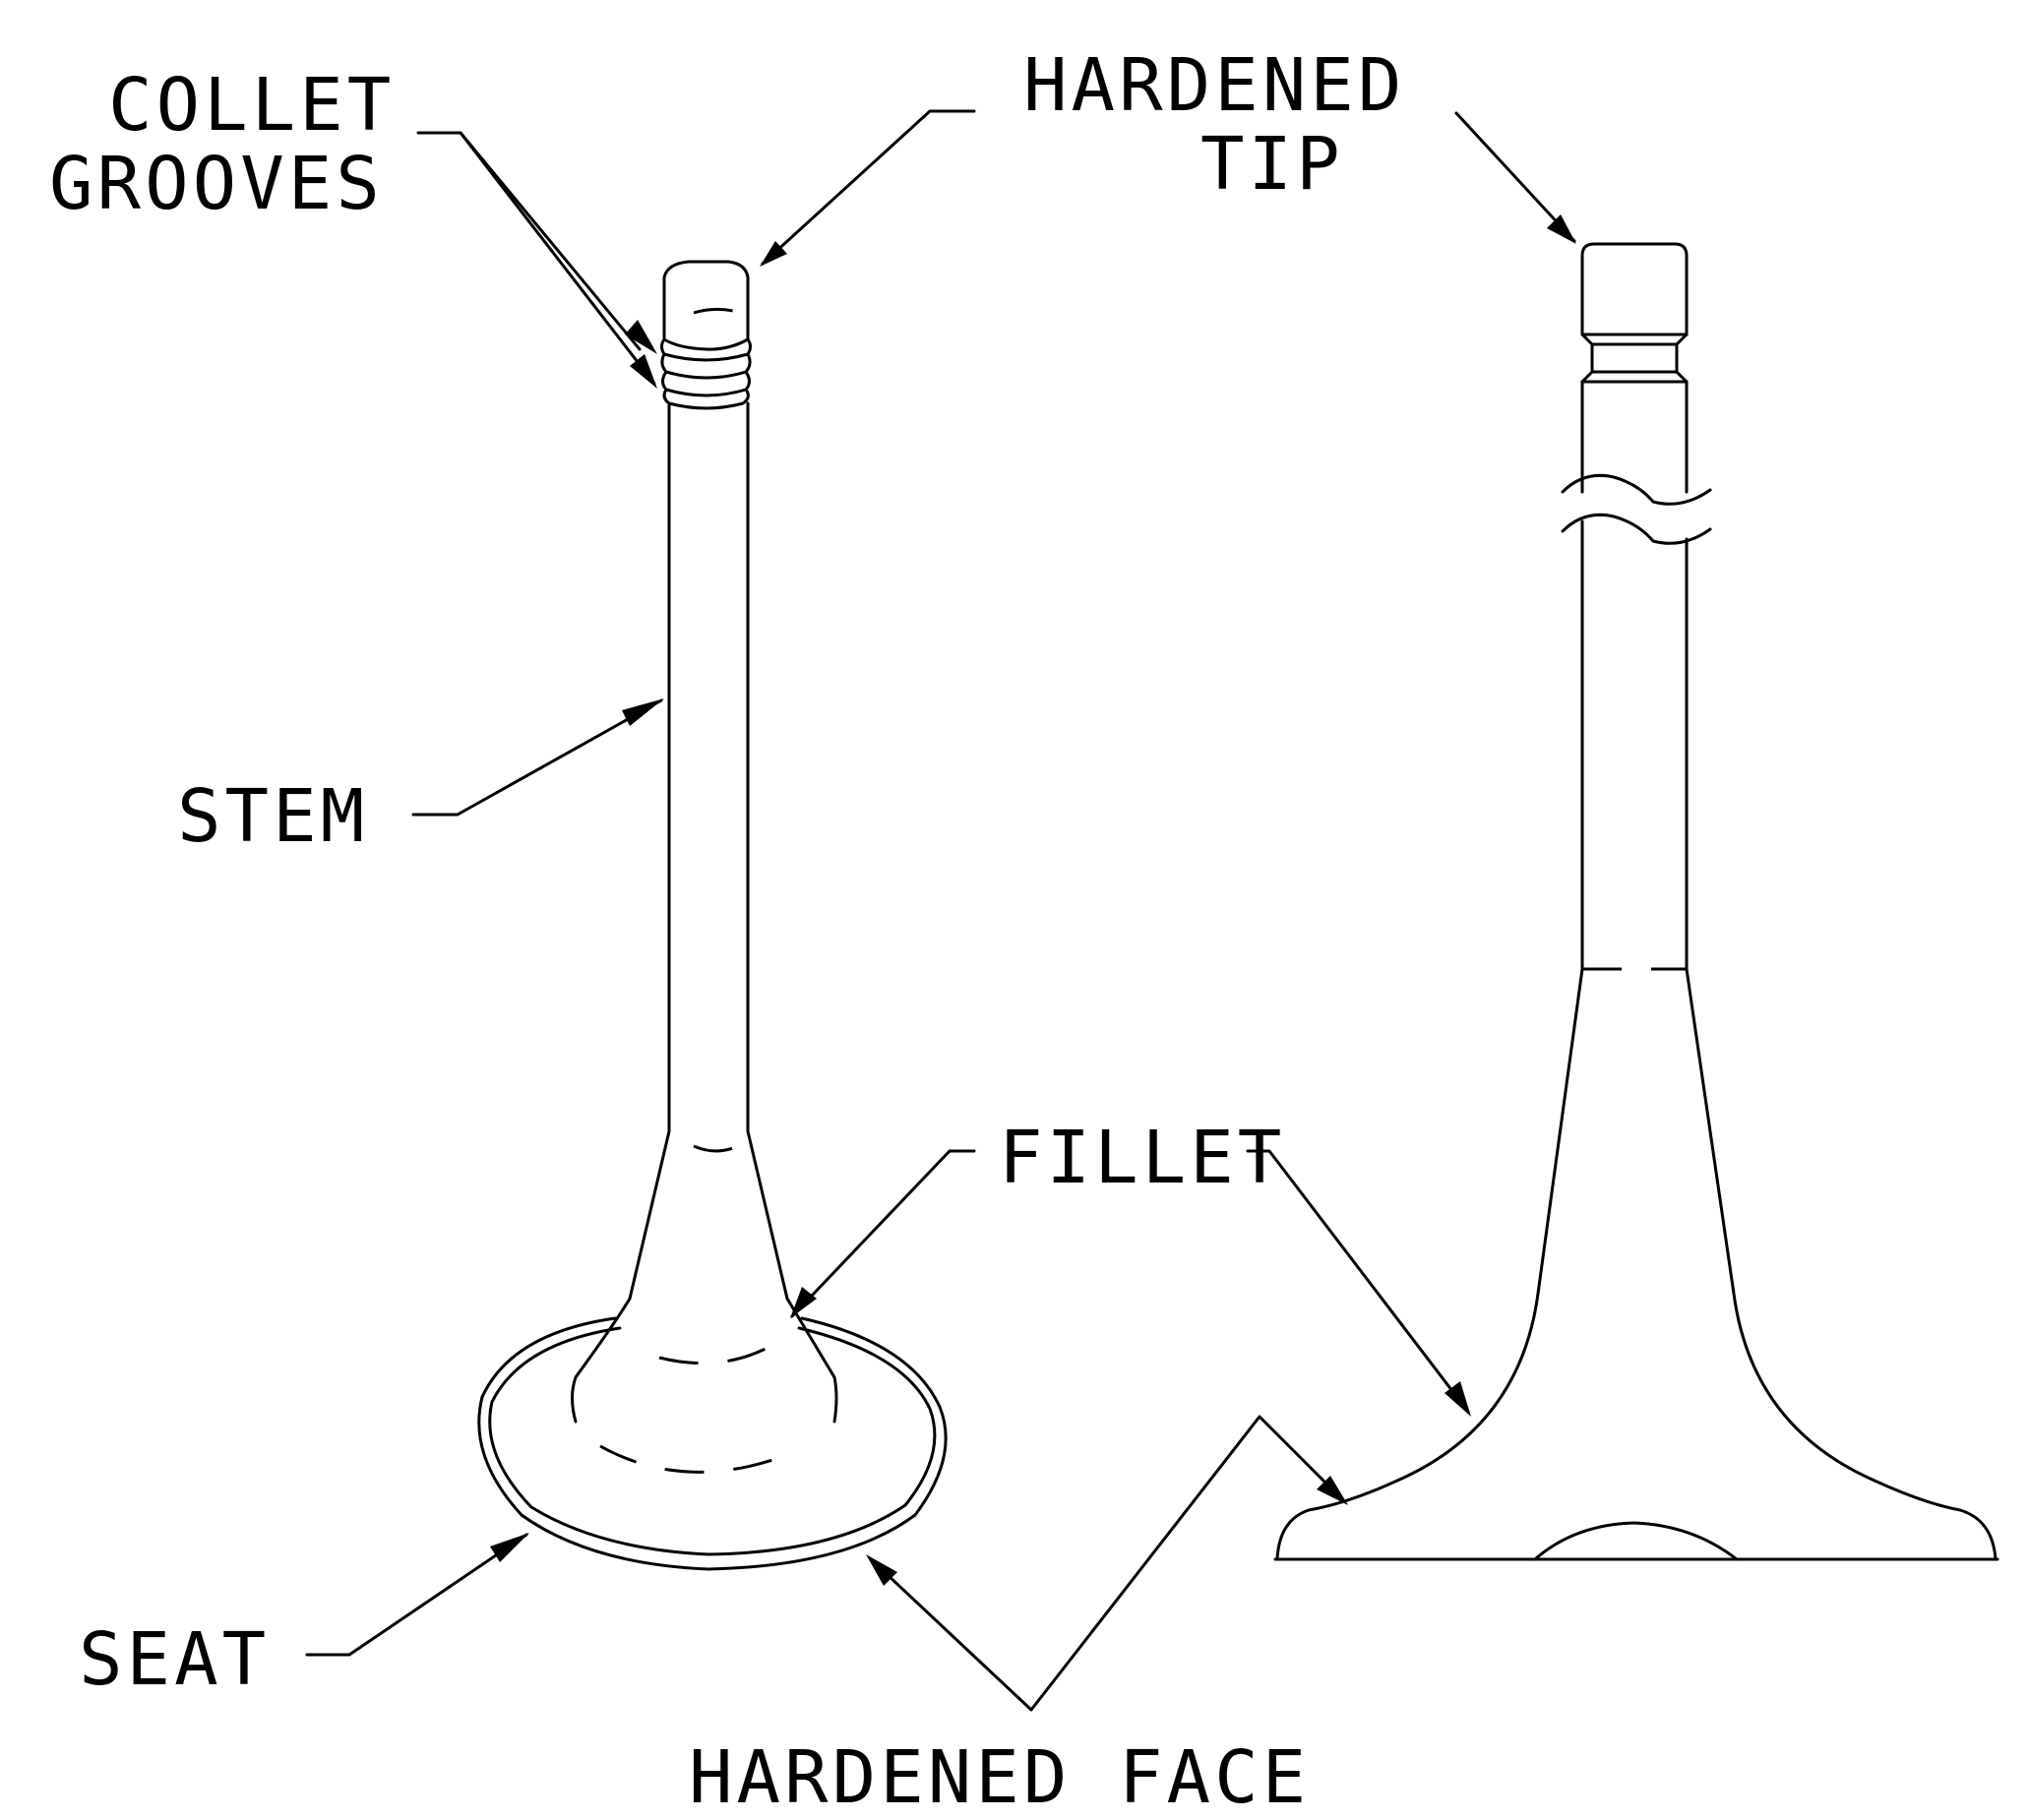  What do you see at coordinates (712, 1441) in the screenshot?
I see `head-inner` at bounding box center [712, 1441].